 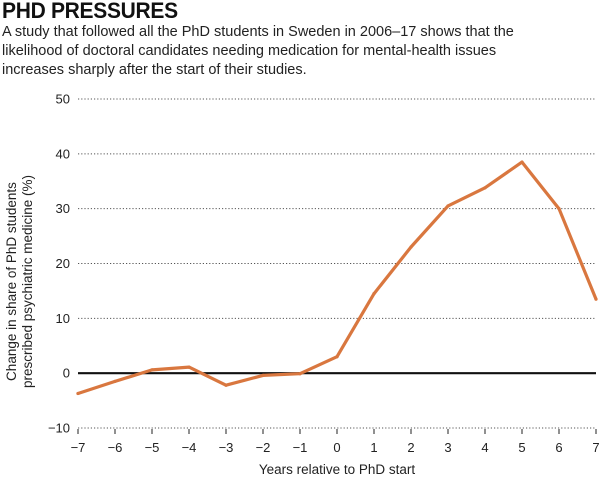 I want to click on x-tick-label: −7, so click(x=78, y=447).